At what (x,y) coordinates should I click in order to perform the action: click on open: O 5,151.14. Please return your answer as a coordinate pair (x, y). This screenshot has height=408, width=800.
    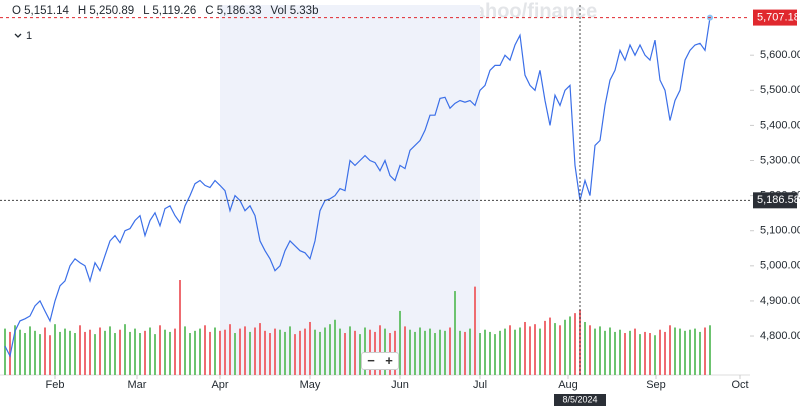
    Looking at the image, I should click on (40, 11).